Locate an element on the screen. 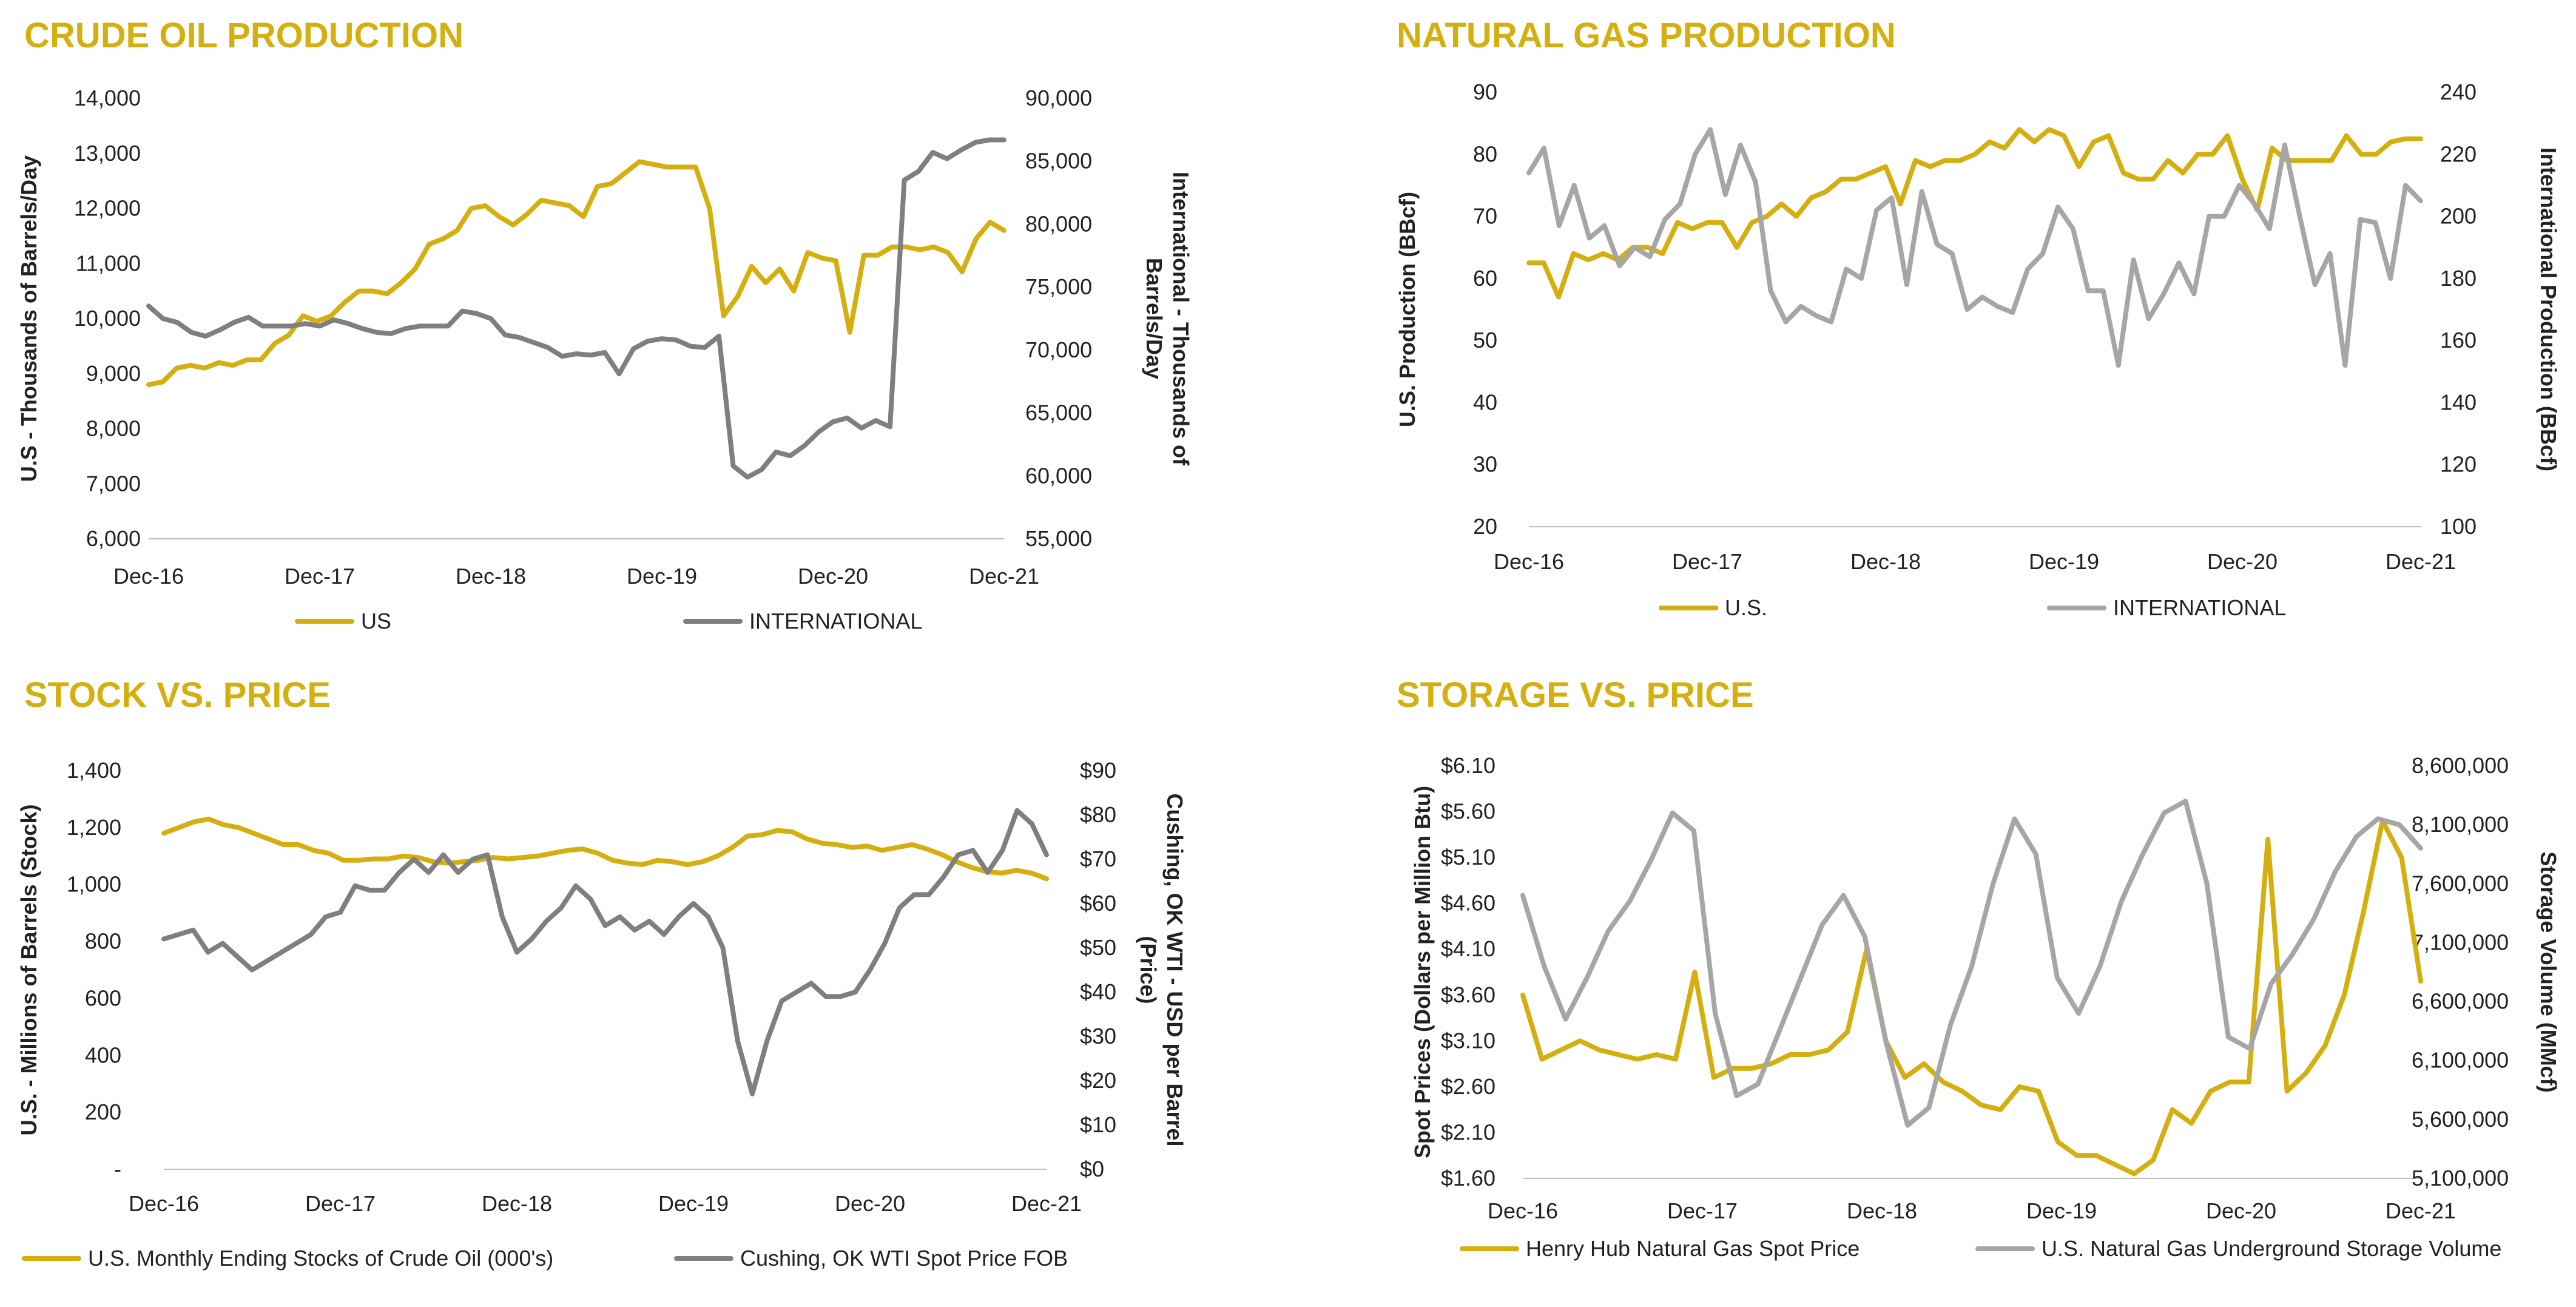  y-tick-label: 12,000 is located at coordinates (107, 208).